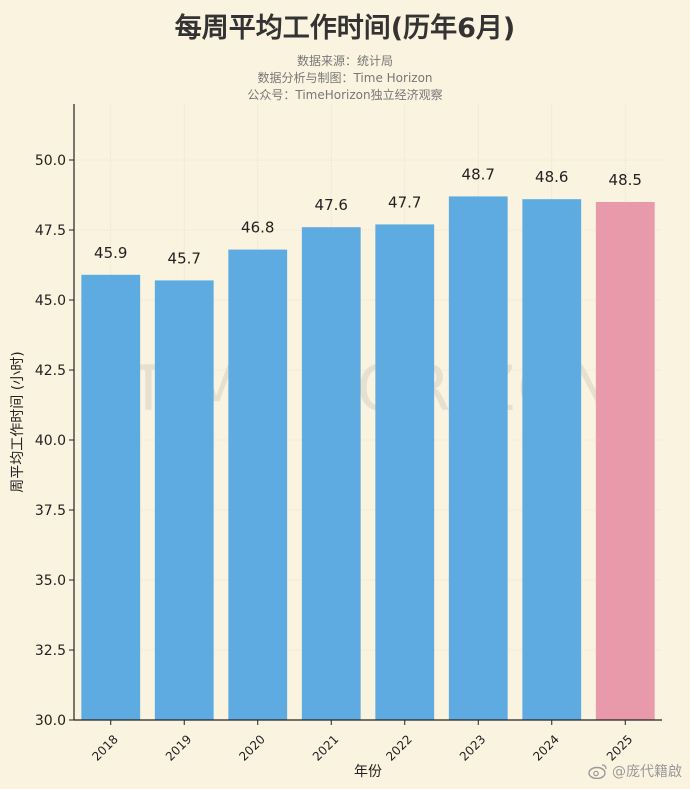 This screenshot has height=789, width=690. I want to click on x-axis-title: 年份, so click(368, 772).